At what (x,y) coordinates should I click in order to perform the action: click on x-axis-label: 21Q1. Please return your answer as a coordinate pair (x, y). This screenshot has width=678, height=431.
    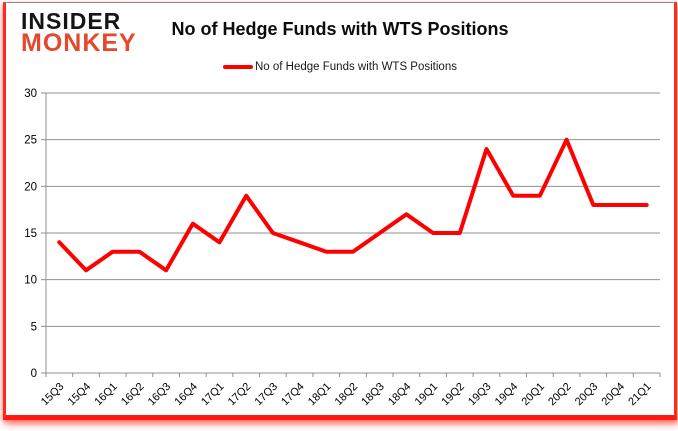
    Looking at the image, I should click on (640, 395).